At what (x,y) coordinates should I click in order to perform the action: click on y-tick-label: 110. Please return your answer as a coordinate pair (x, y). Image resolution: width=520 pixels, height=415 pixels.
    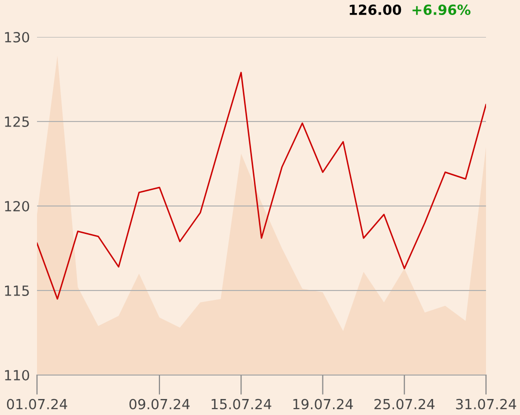
    Looking at the image, I should click on (17, 375).